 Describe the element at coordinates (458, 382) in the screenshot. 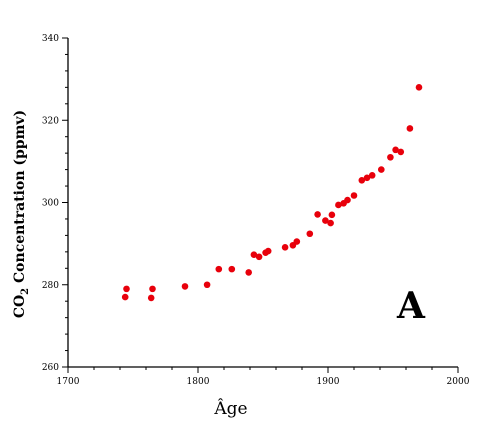

I see `x-tick-label: 2000` at that location.